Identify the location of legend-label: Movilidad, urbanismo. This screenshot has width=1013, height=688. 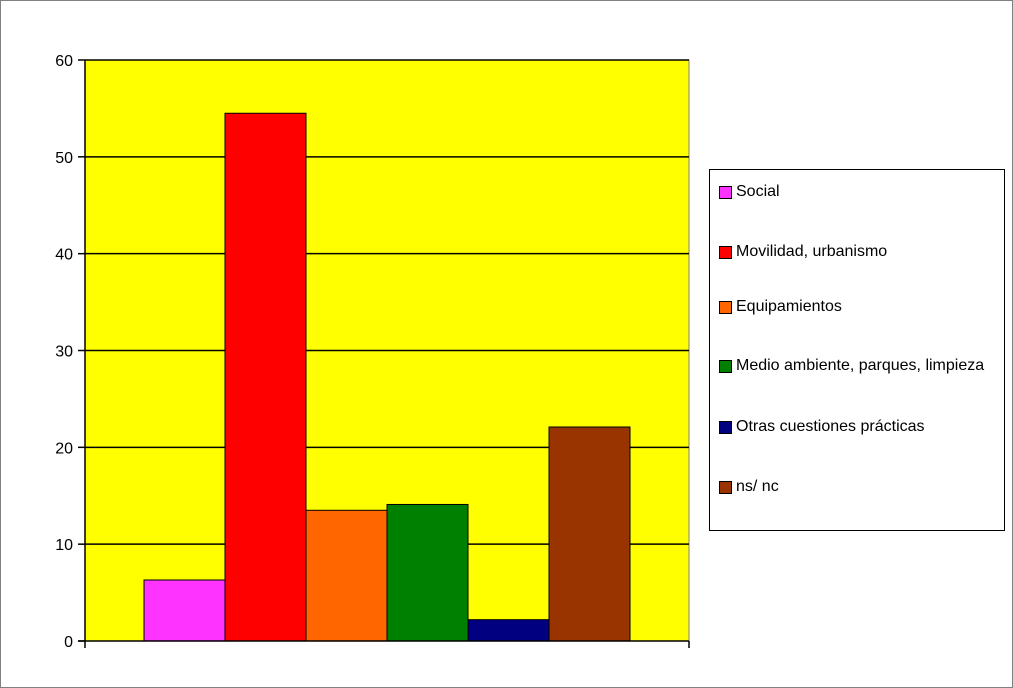
(812, 251).